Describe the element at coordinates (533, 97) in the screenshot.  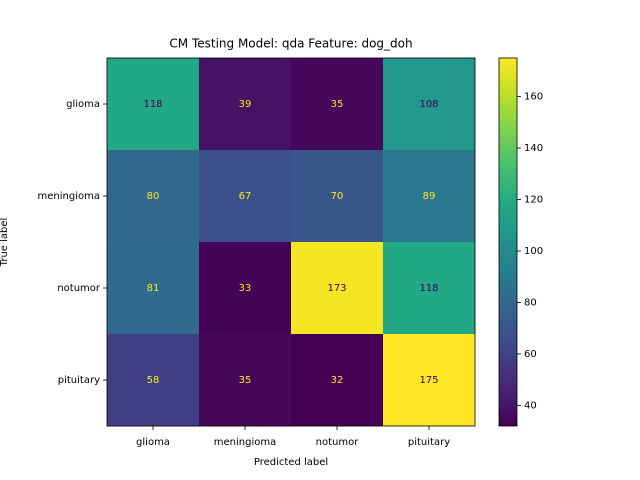
I see `colorbar-tick-label: 160` at that location.